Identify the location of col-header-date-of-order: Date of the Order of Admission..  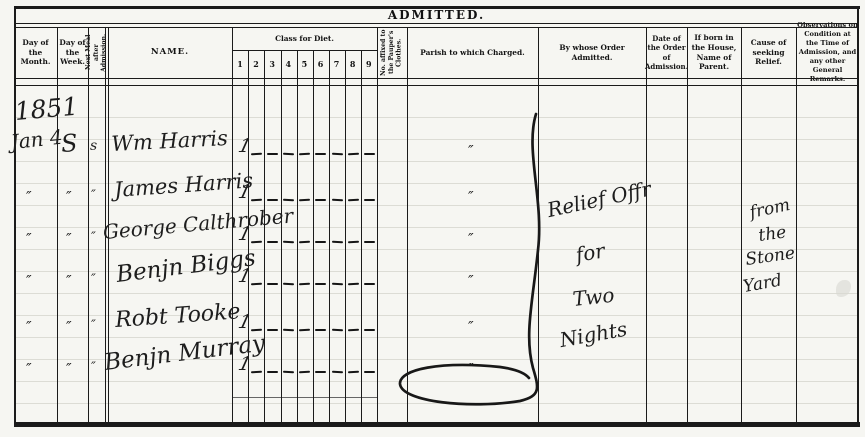
(666, 52).